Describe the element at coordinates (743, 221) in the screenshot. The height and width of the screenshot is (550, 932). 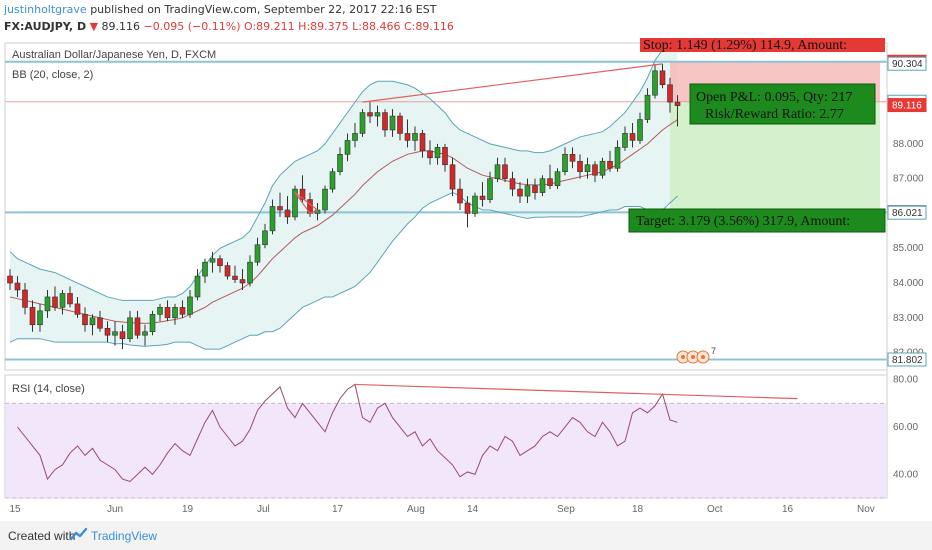
I see `target-label-text: Target: 3.179 (3.56%) 317.9, Amount:` at that location.